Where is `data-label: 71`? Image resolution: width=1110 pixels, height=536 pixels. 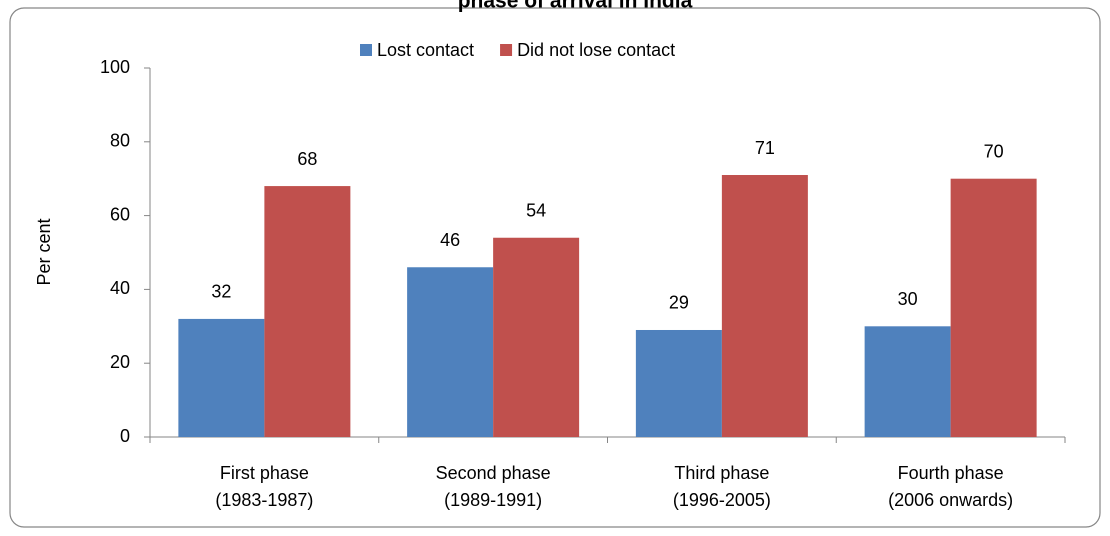 data-label: 71 is located at coordinates (765, 148).